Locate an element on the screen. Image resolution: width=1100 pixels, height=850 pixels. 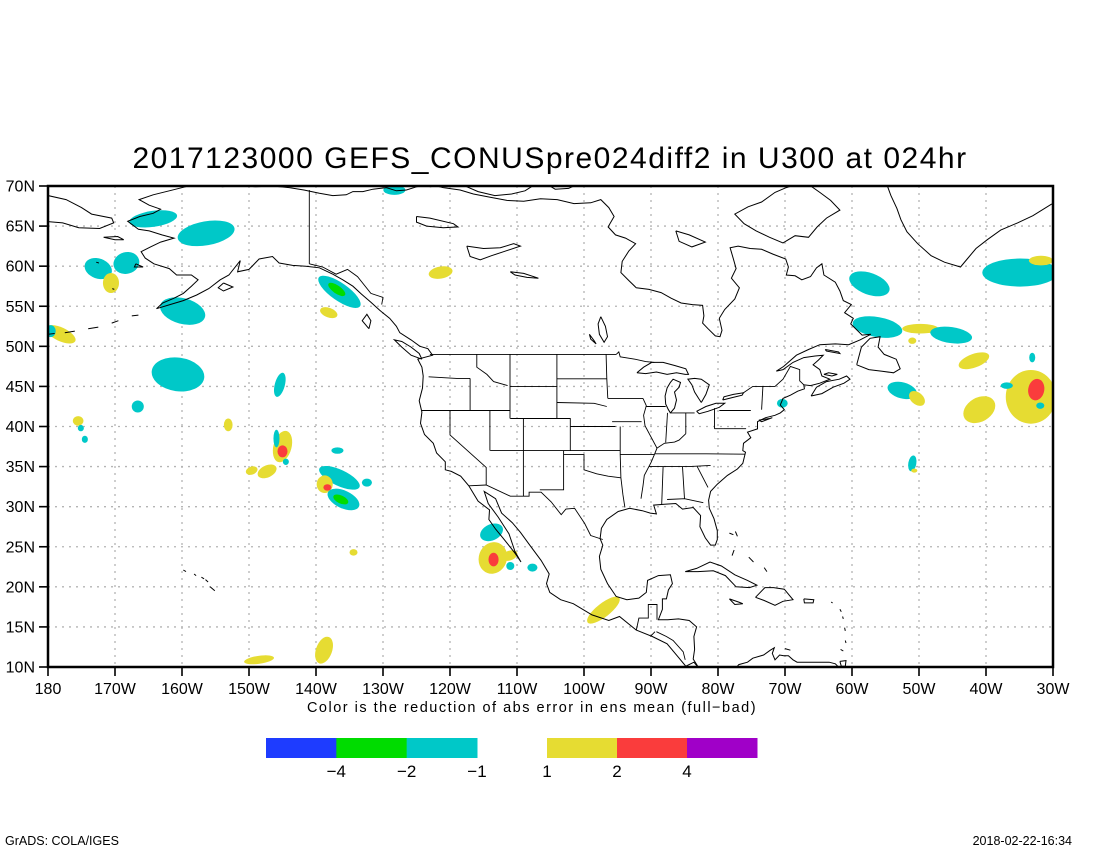
y-tick-label: 65N is located at coordinates (20, 227).